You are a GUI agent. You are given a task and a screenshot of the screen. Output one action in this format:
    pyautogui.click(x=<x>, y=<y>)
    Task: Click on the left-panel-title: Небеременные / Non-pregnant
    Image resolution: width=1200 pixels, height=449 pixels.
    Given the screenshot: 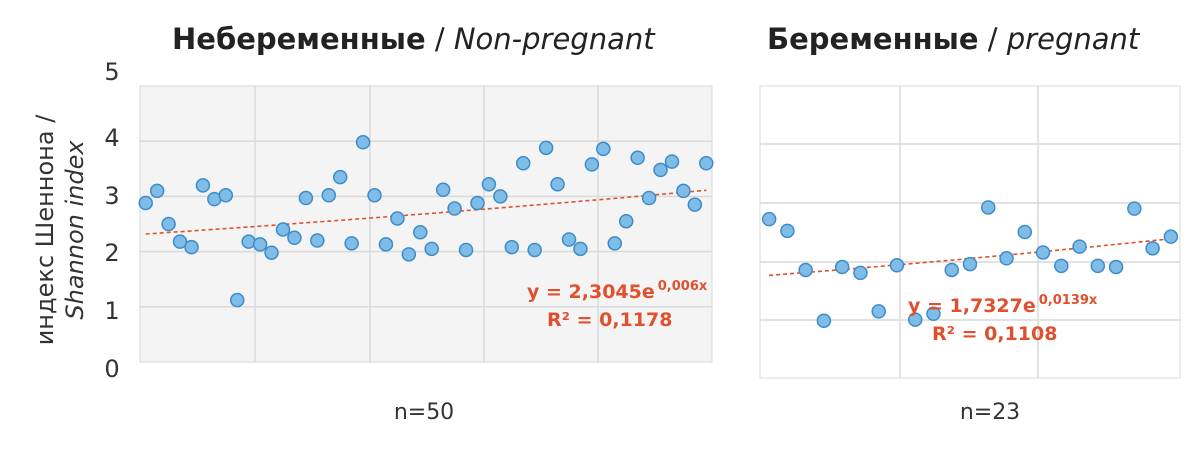 What is the action you would take?
    pyautogui.click(x=413, y=39)
    